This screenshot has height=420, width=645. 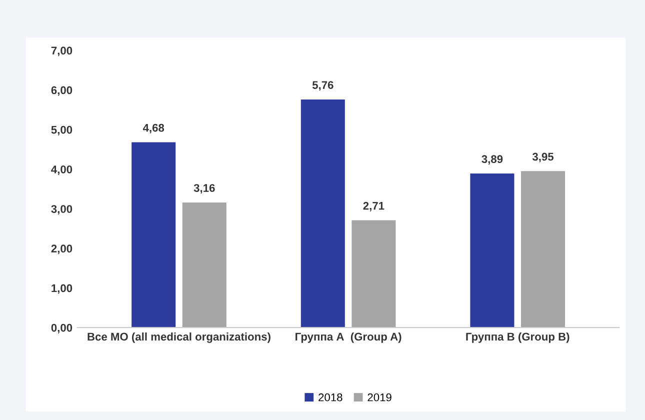 I want to click on y-tick-label: 6,00, so click(x=61, y=91).